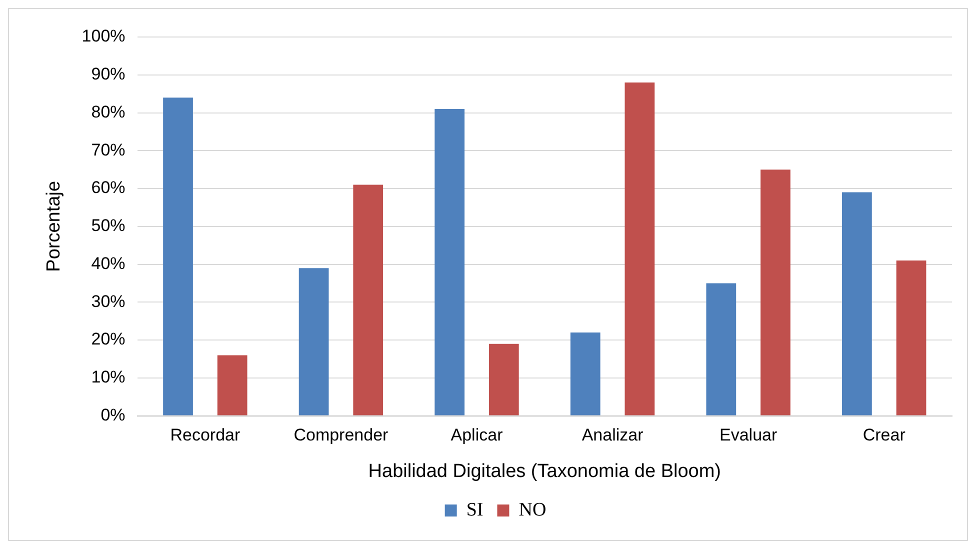 The image size is (976, 549). What do you see at coordinates (113, 414) in the screenshot?
I see `y-tick-label: 0%` at bounding box center [113, 414].